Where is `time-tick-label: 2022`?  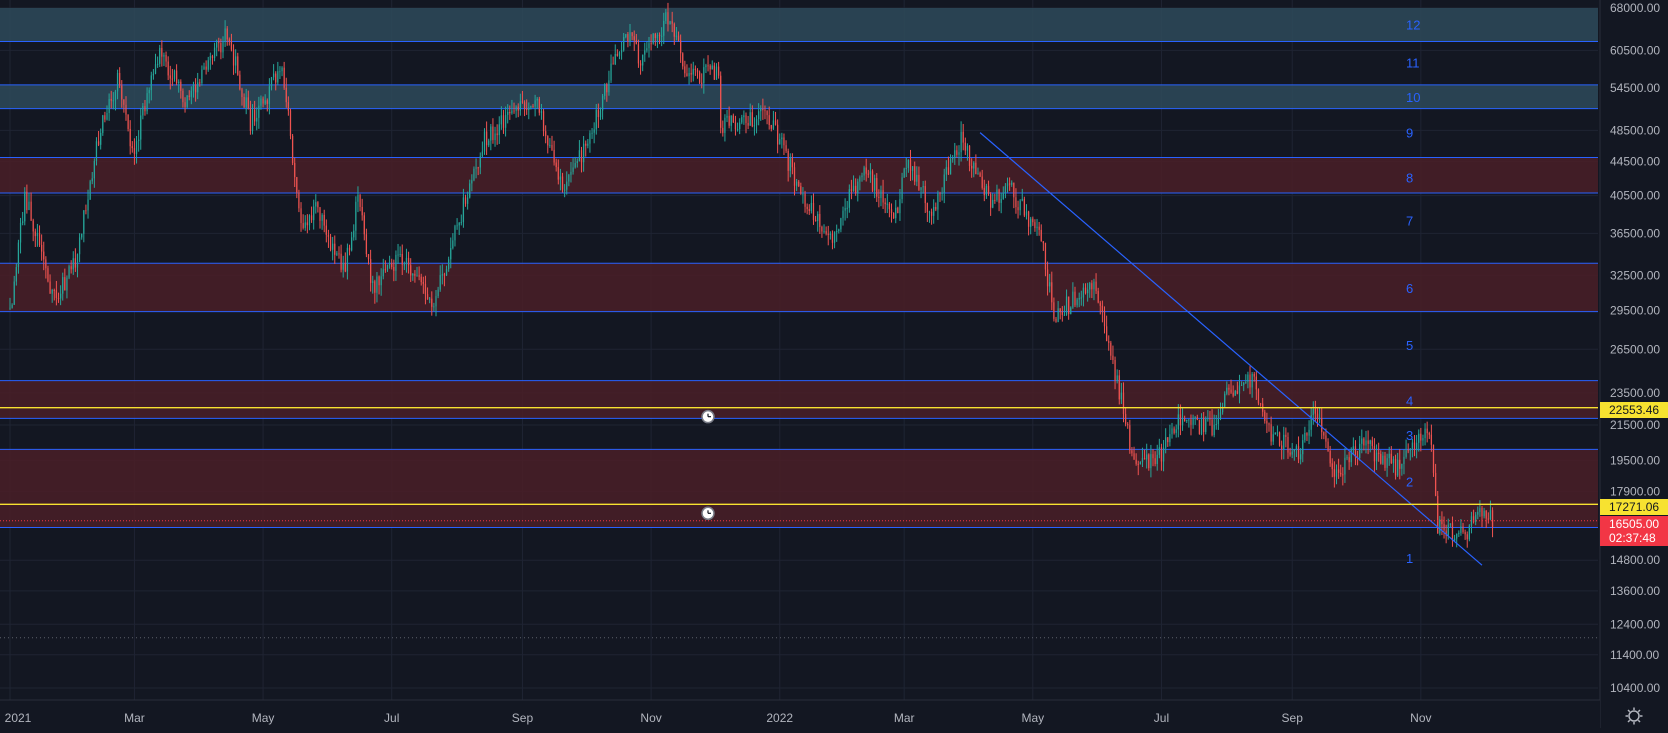 time-tick-label: 2022 is located at coordinates (779, 718).